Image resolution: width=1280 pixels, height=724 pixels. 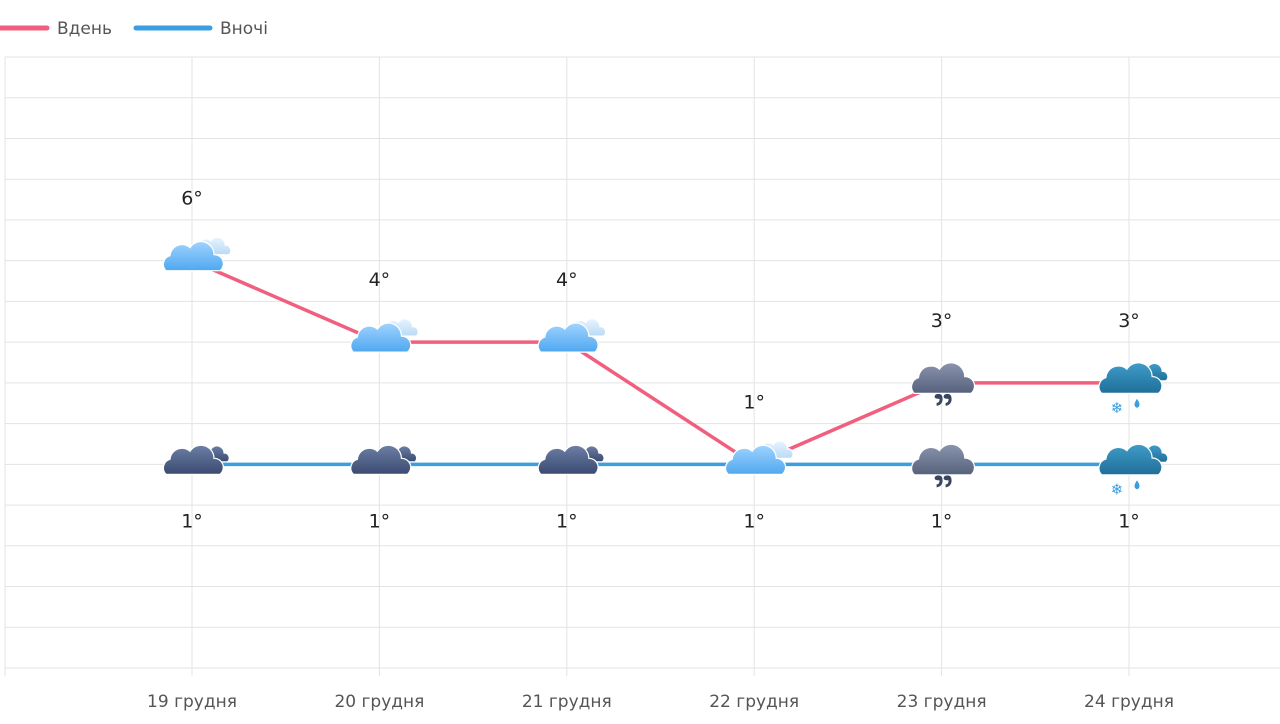 I want to click on legend: Вдень Вночі, so click(x=134, y=29).